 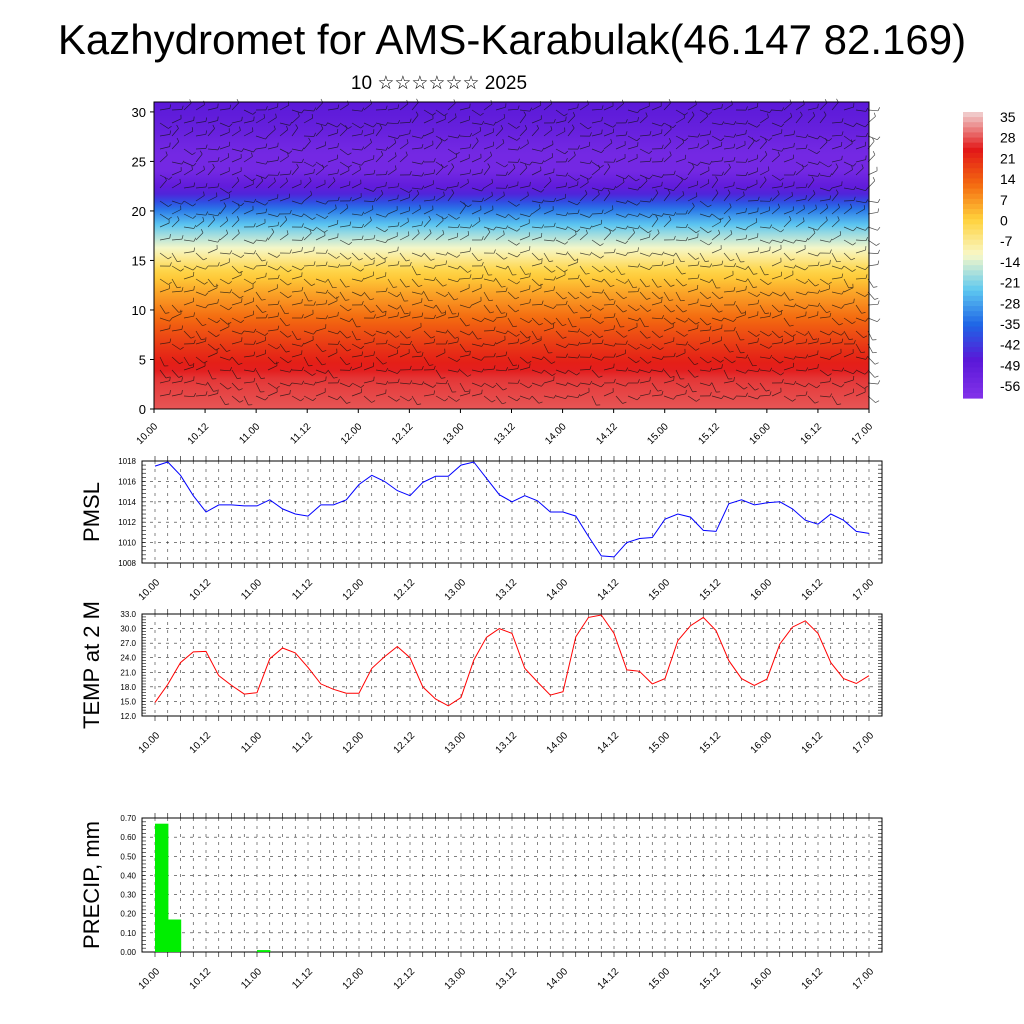 I want to click on page-subtitle: 10 ☆☆☆☆☆☆ 2025, so click(x=439, y=83).